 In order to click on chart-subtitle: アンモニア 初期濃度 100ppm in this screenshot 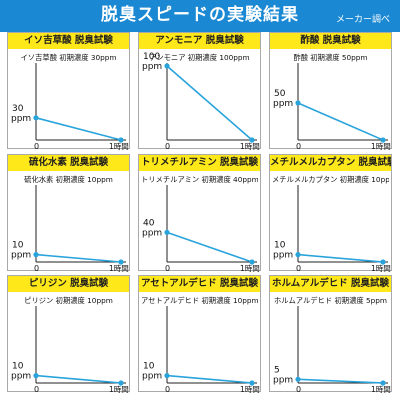, I will do `click(199, 57)`.